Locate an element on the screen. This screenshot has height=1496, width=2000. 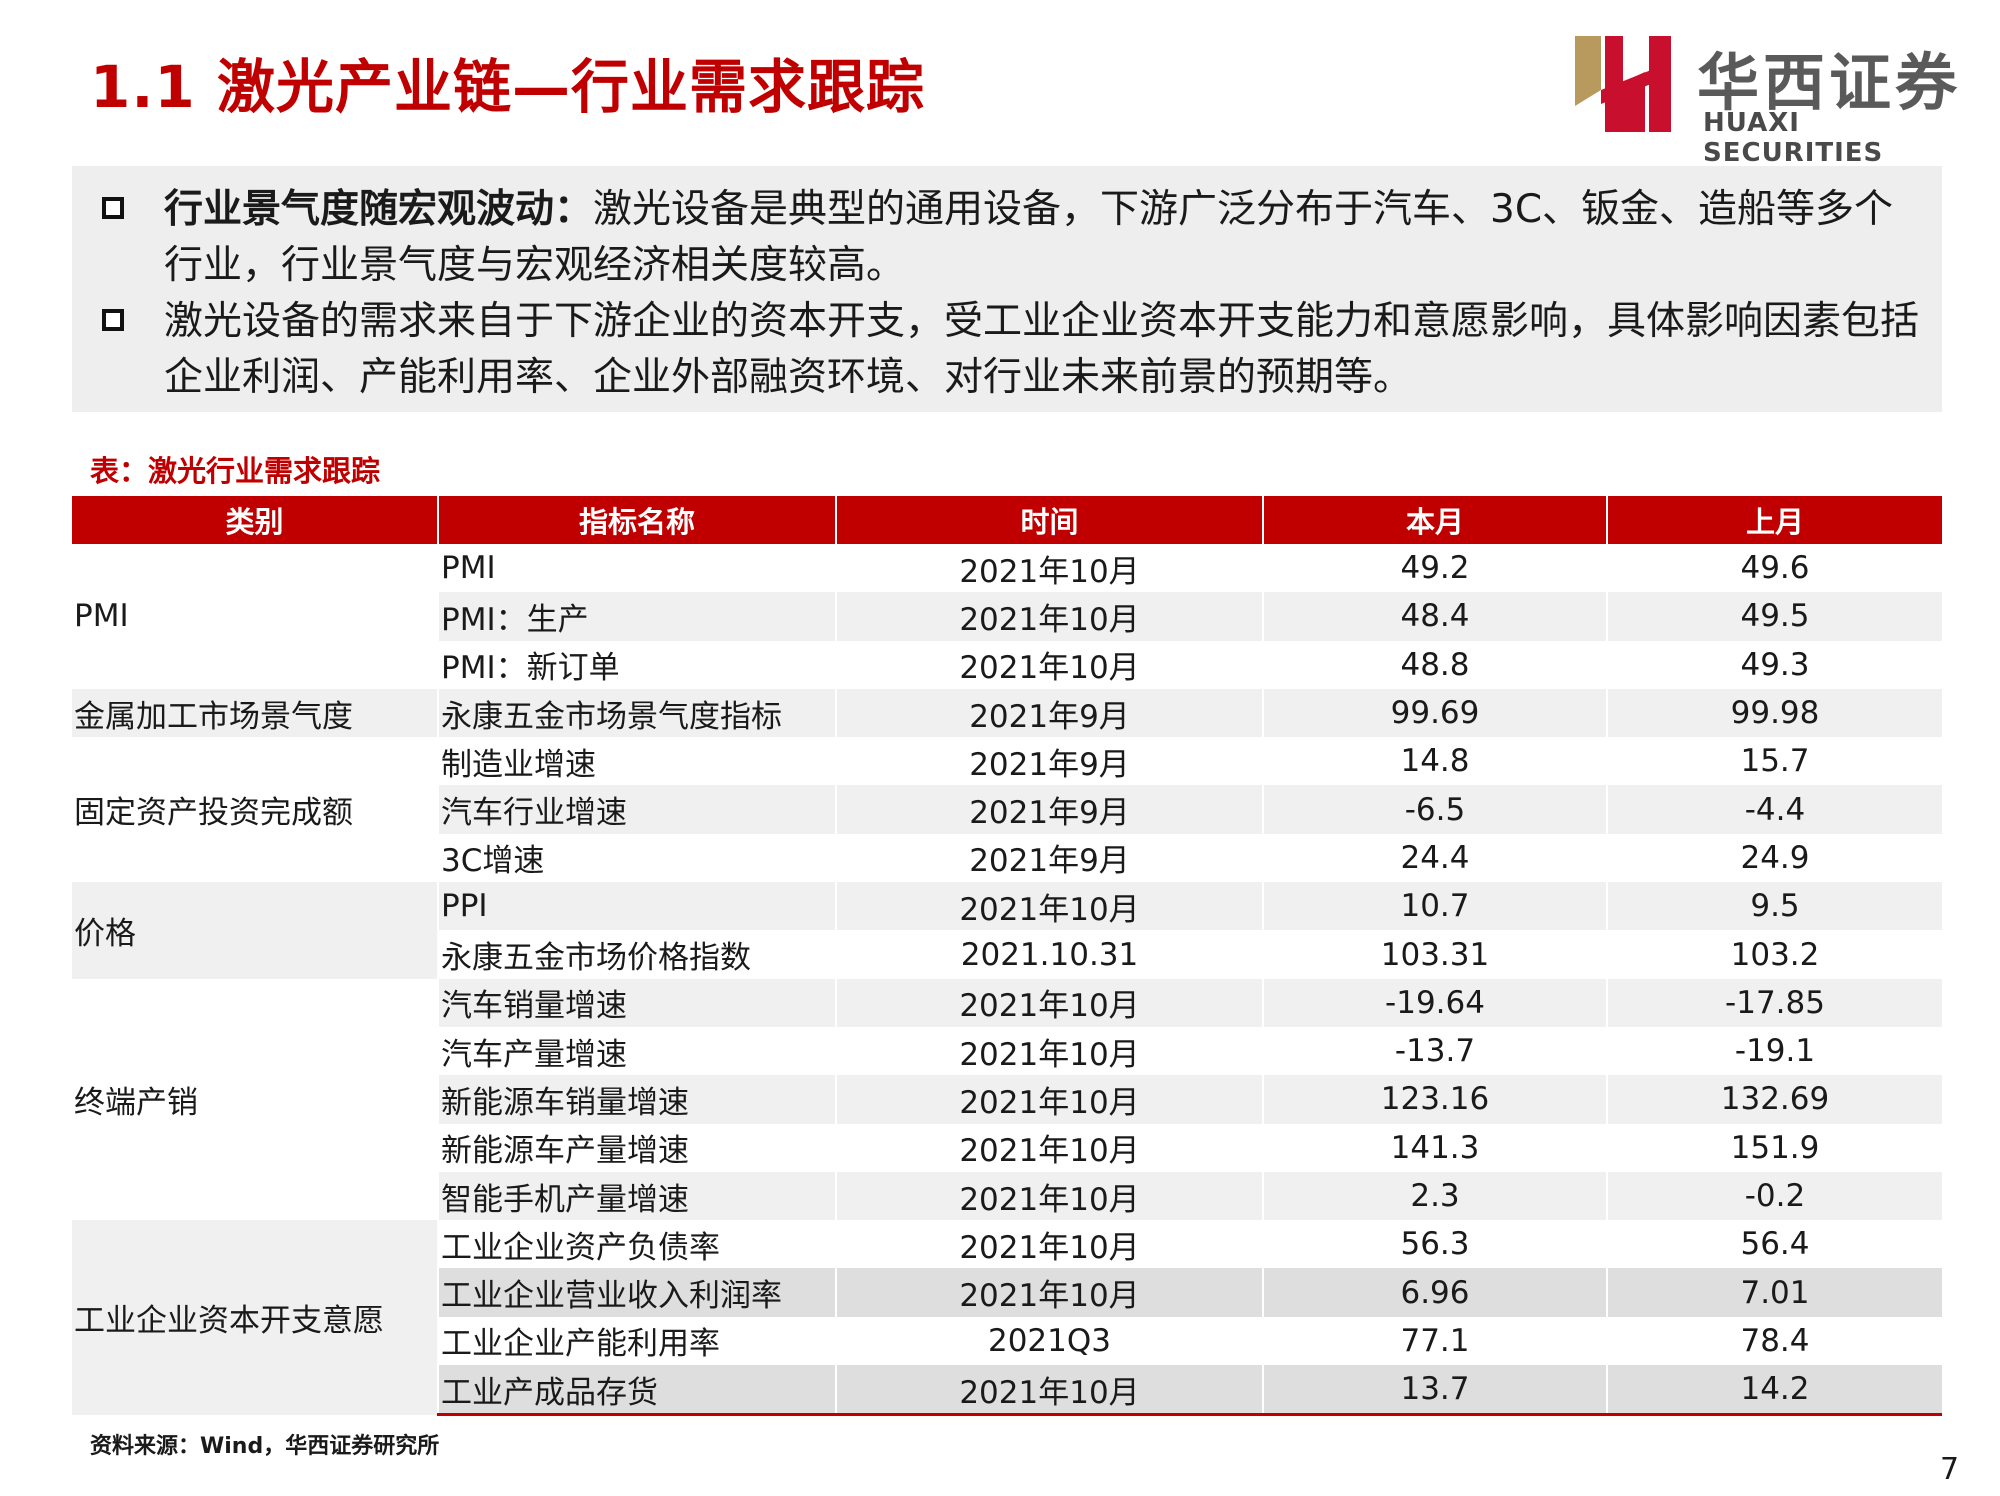
last-month-value: 151.9 is located at coordinates (1774, 1147).